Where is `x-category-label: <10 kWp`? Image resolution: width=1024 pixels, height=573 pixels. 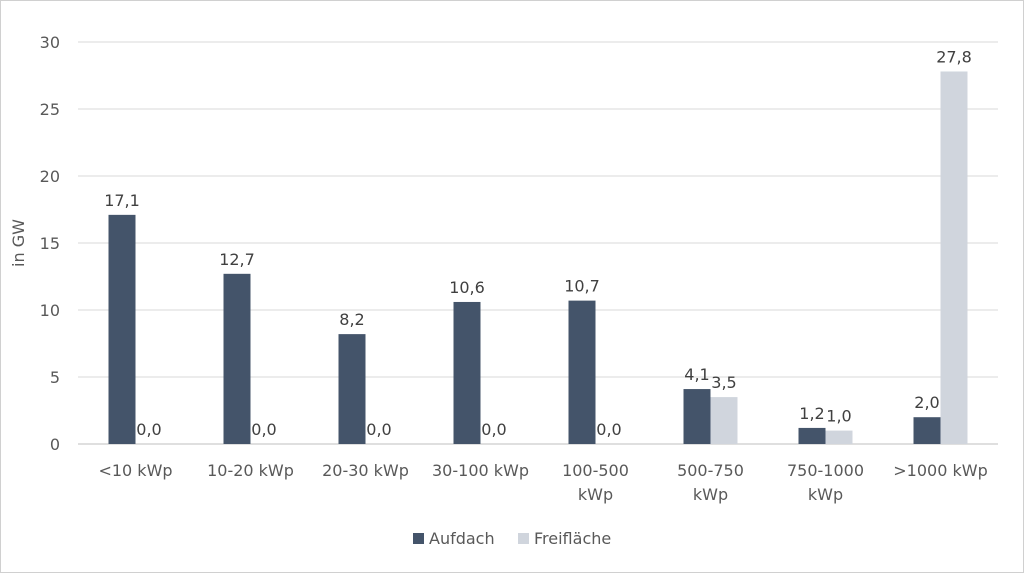
x-category-label: <10 kWp is located at coordinates (135, 470).